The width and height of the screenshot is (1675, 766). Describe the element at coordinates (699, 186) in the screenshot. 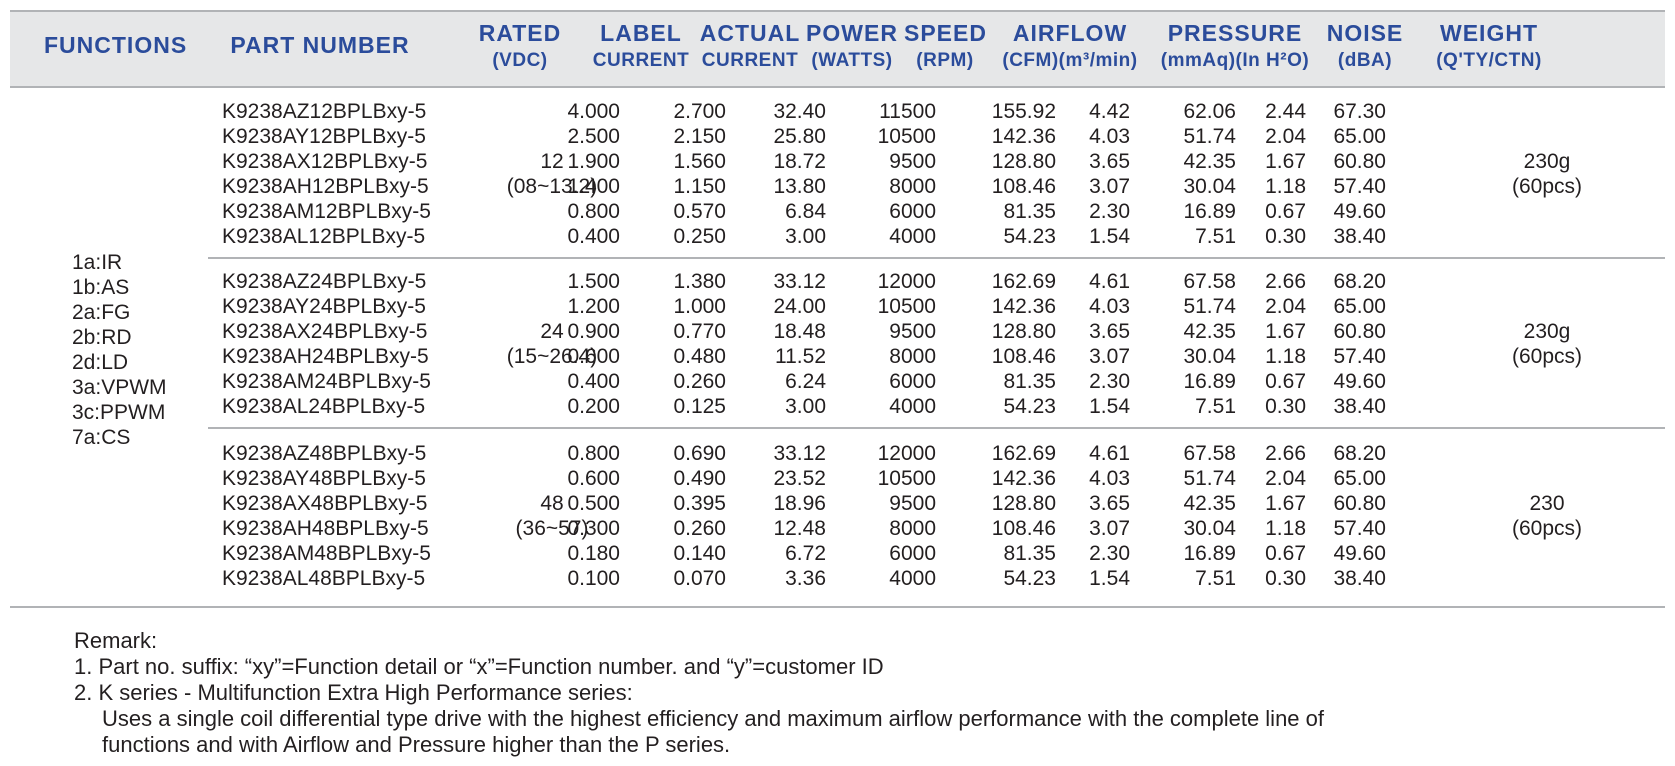

I see `cell-actual-current: 1.150` at that location.